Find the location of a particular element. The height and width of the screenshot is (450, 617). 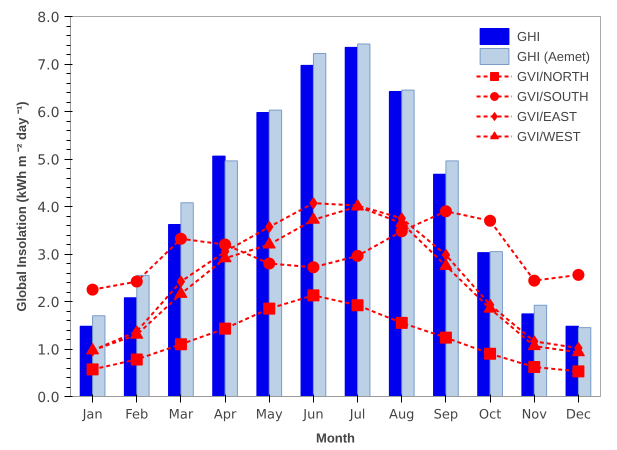

y-tick-label: 4.0 is located at coordinates (48, 208).